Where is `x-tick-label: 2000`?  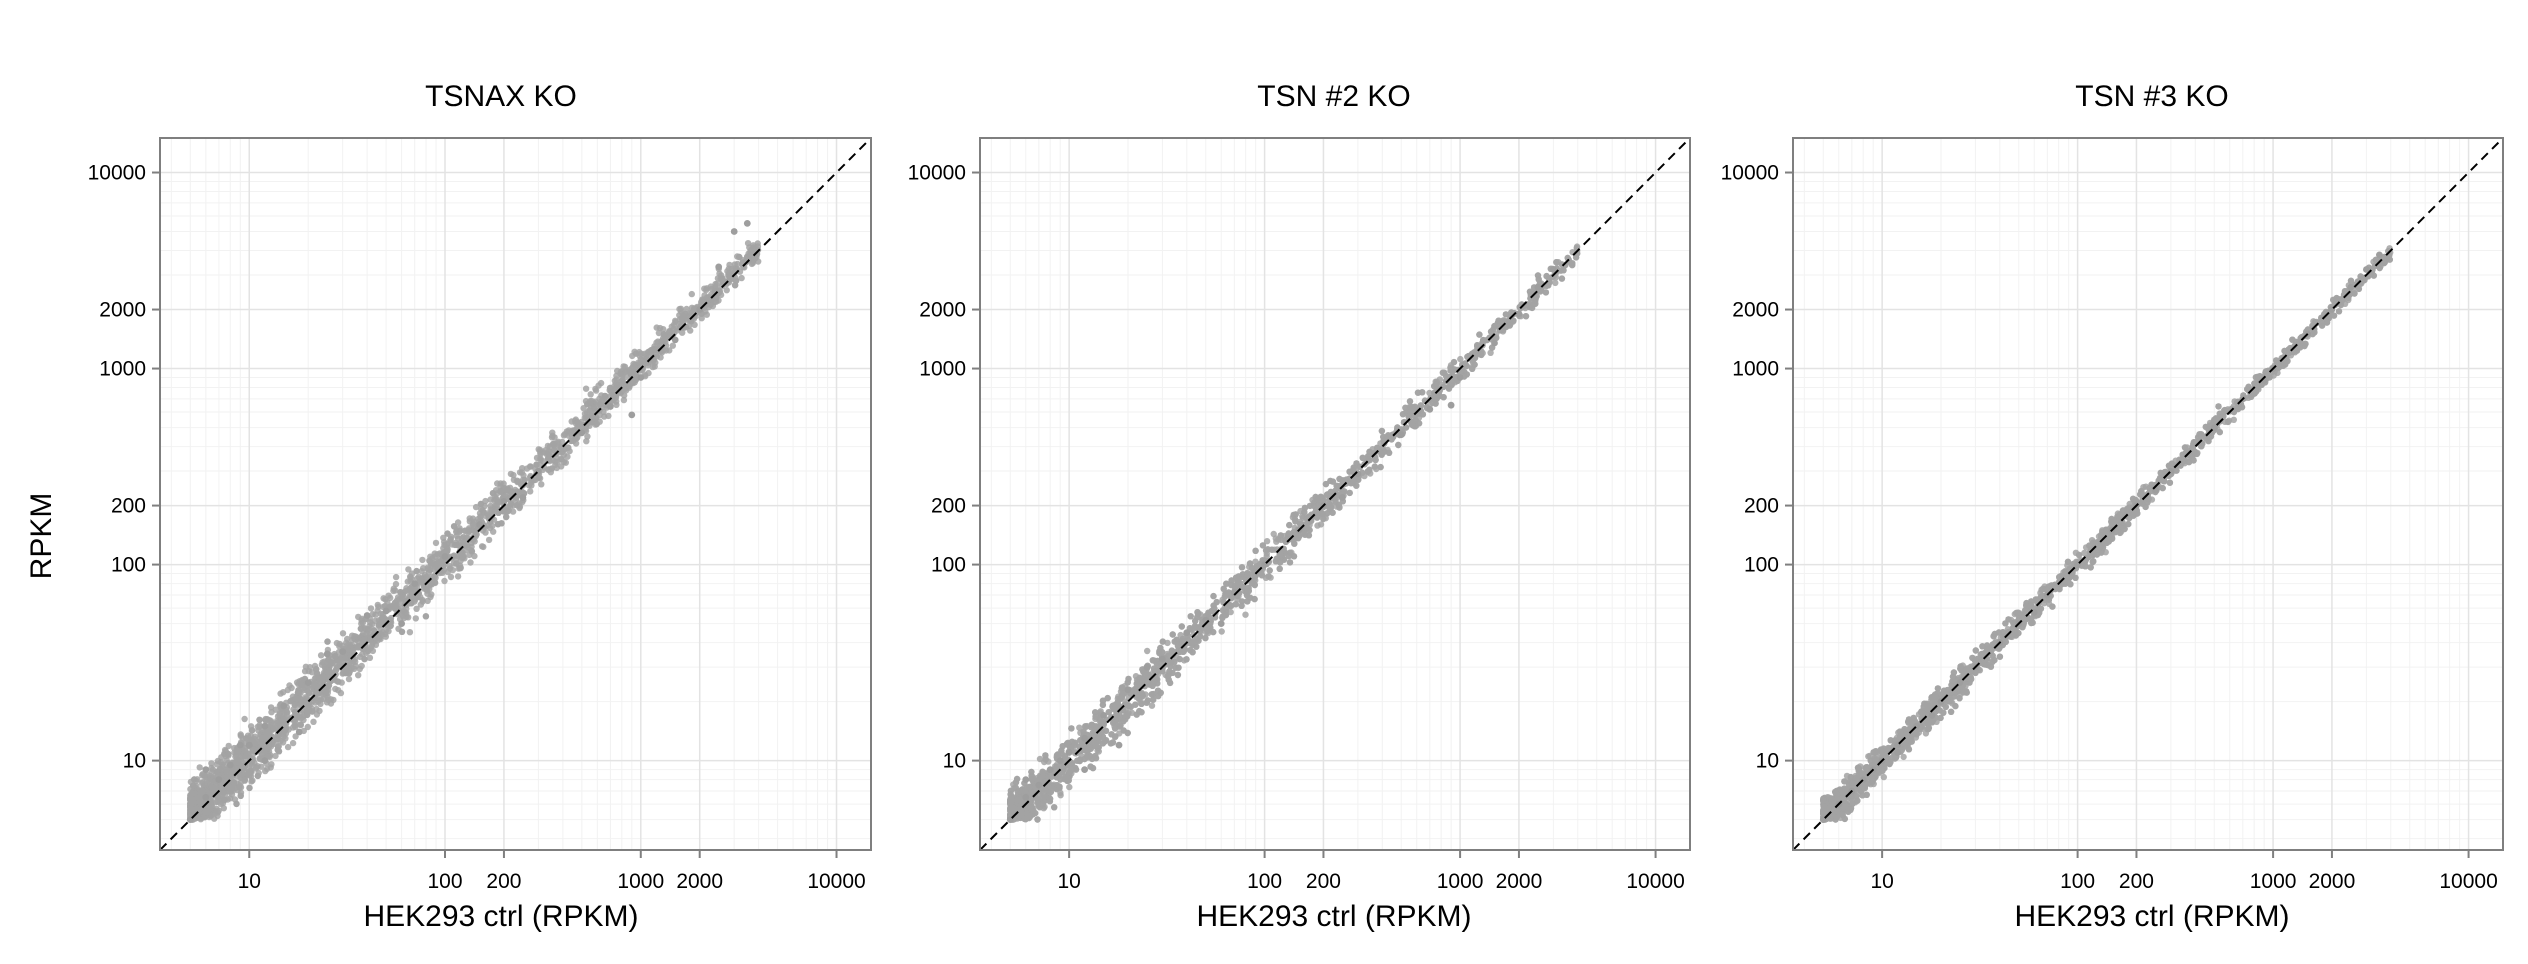 x-tick-label: 2000 is located at coordinates (699, 881).